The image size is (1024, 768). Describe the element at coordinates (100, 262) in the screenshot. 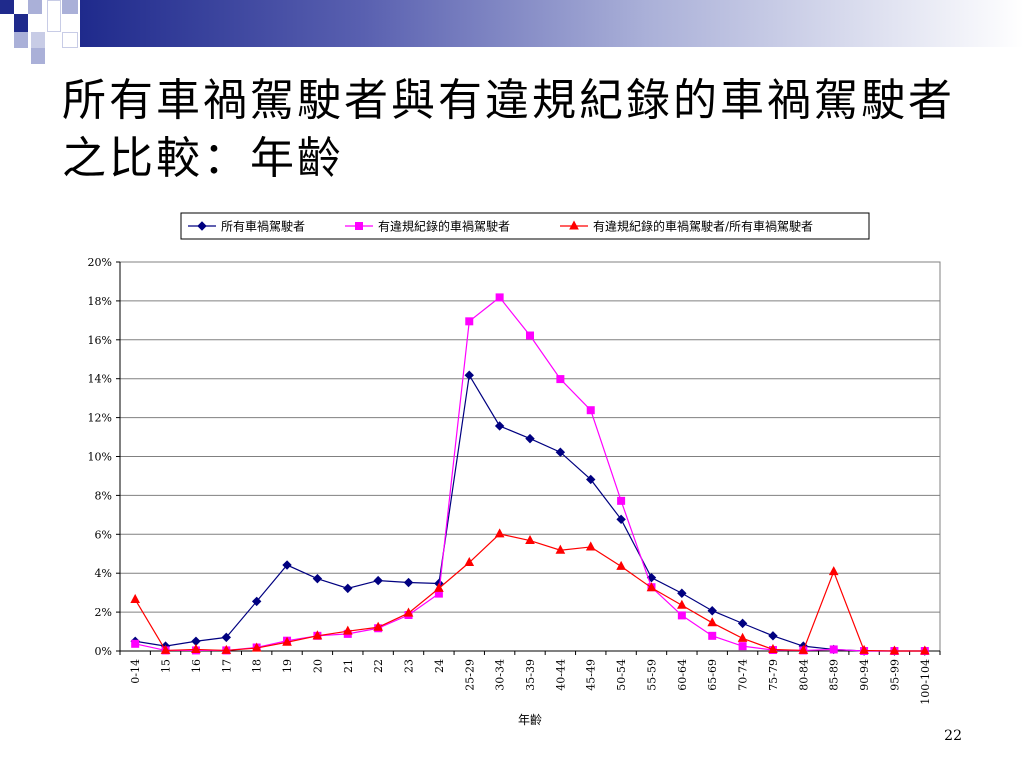

I see `y-tick-label: 20%` at that location.